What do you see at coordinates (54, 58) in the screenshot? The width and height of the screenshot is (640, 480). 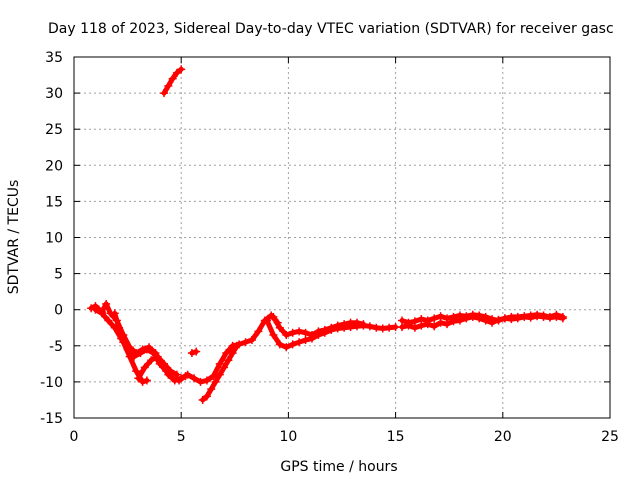 I see `y-tick-label: 35` at bounding box center [54, 58].